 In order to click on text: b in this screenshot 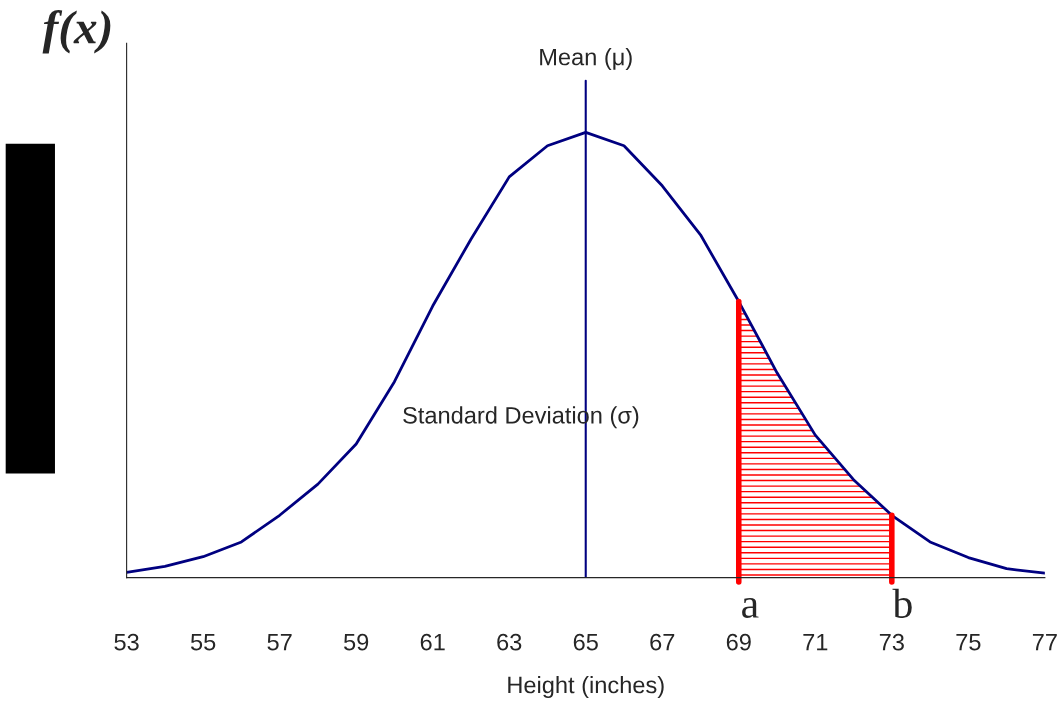, I will do `click(902, 603)`.